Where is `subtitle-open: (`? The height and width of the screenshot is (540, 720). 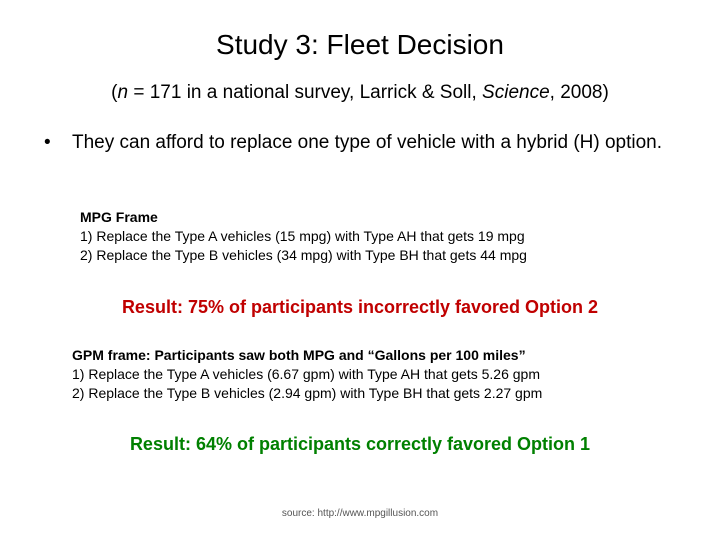
subtitle-open: ( is located at coordinates (114, 92).